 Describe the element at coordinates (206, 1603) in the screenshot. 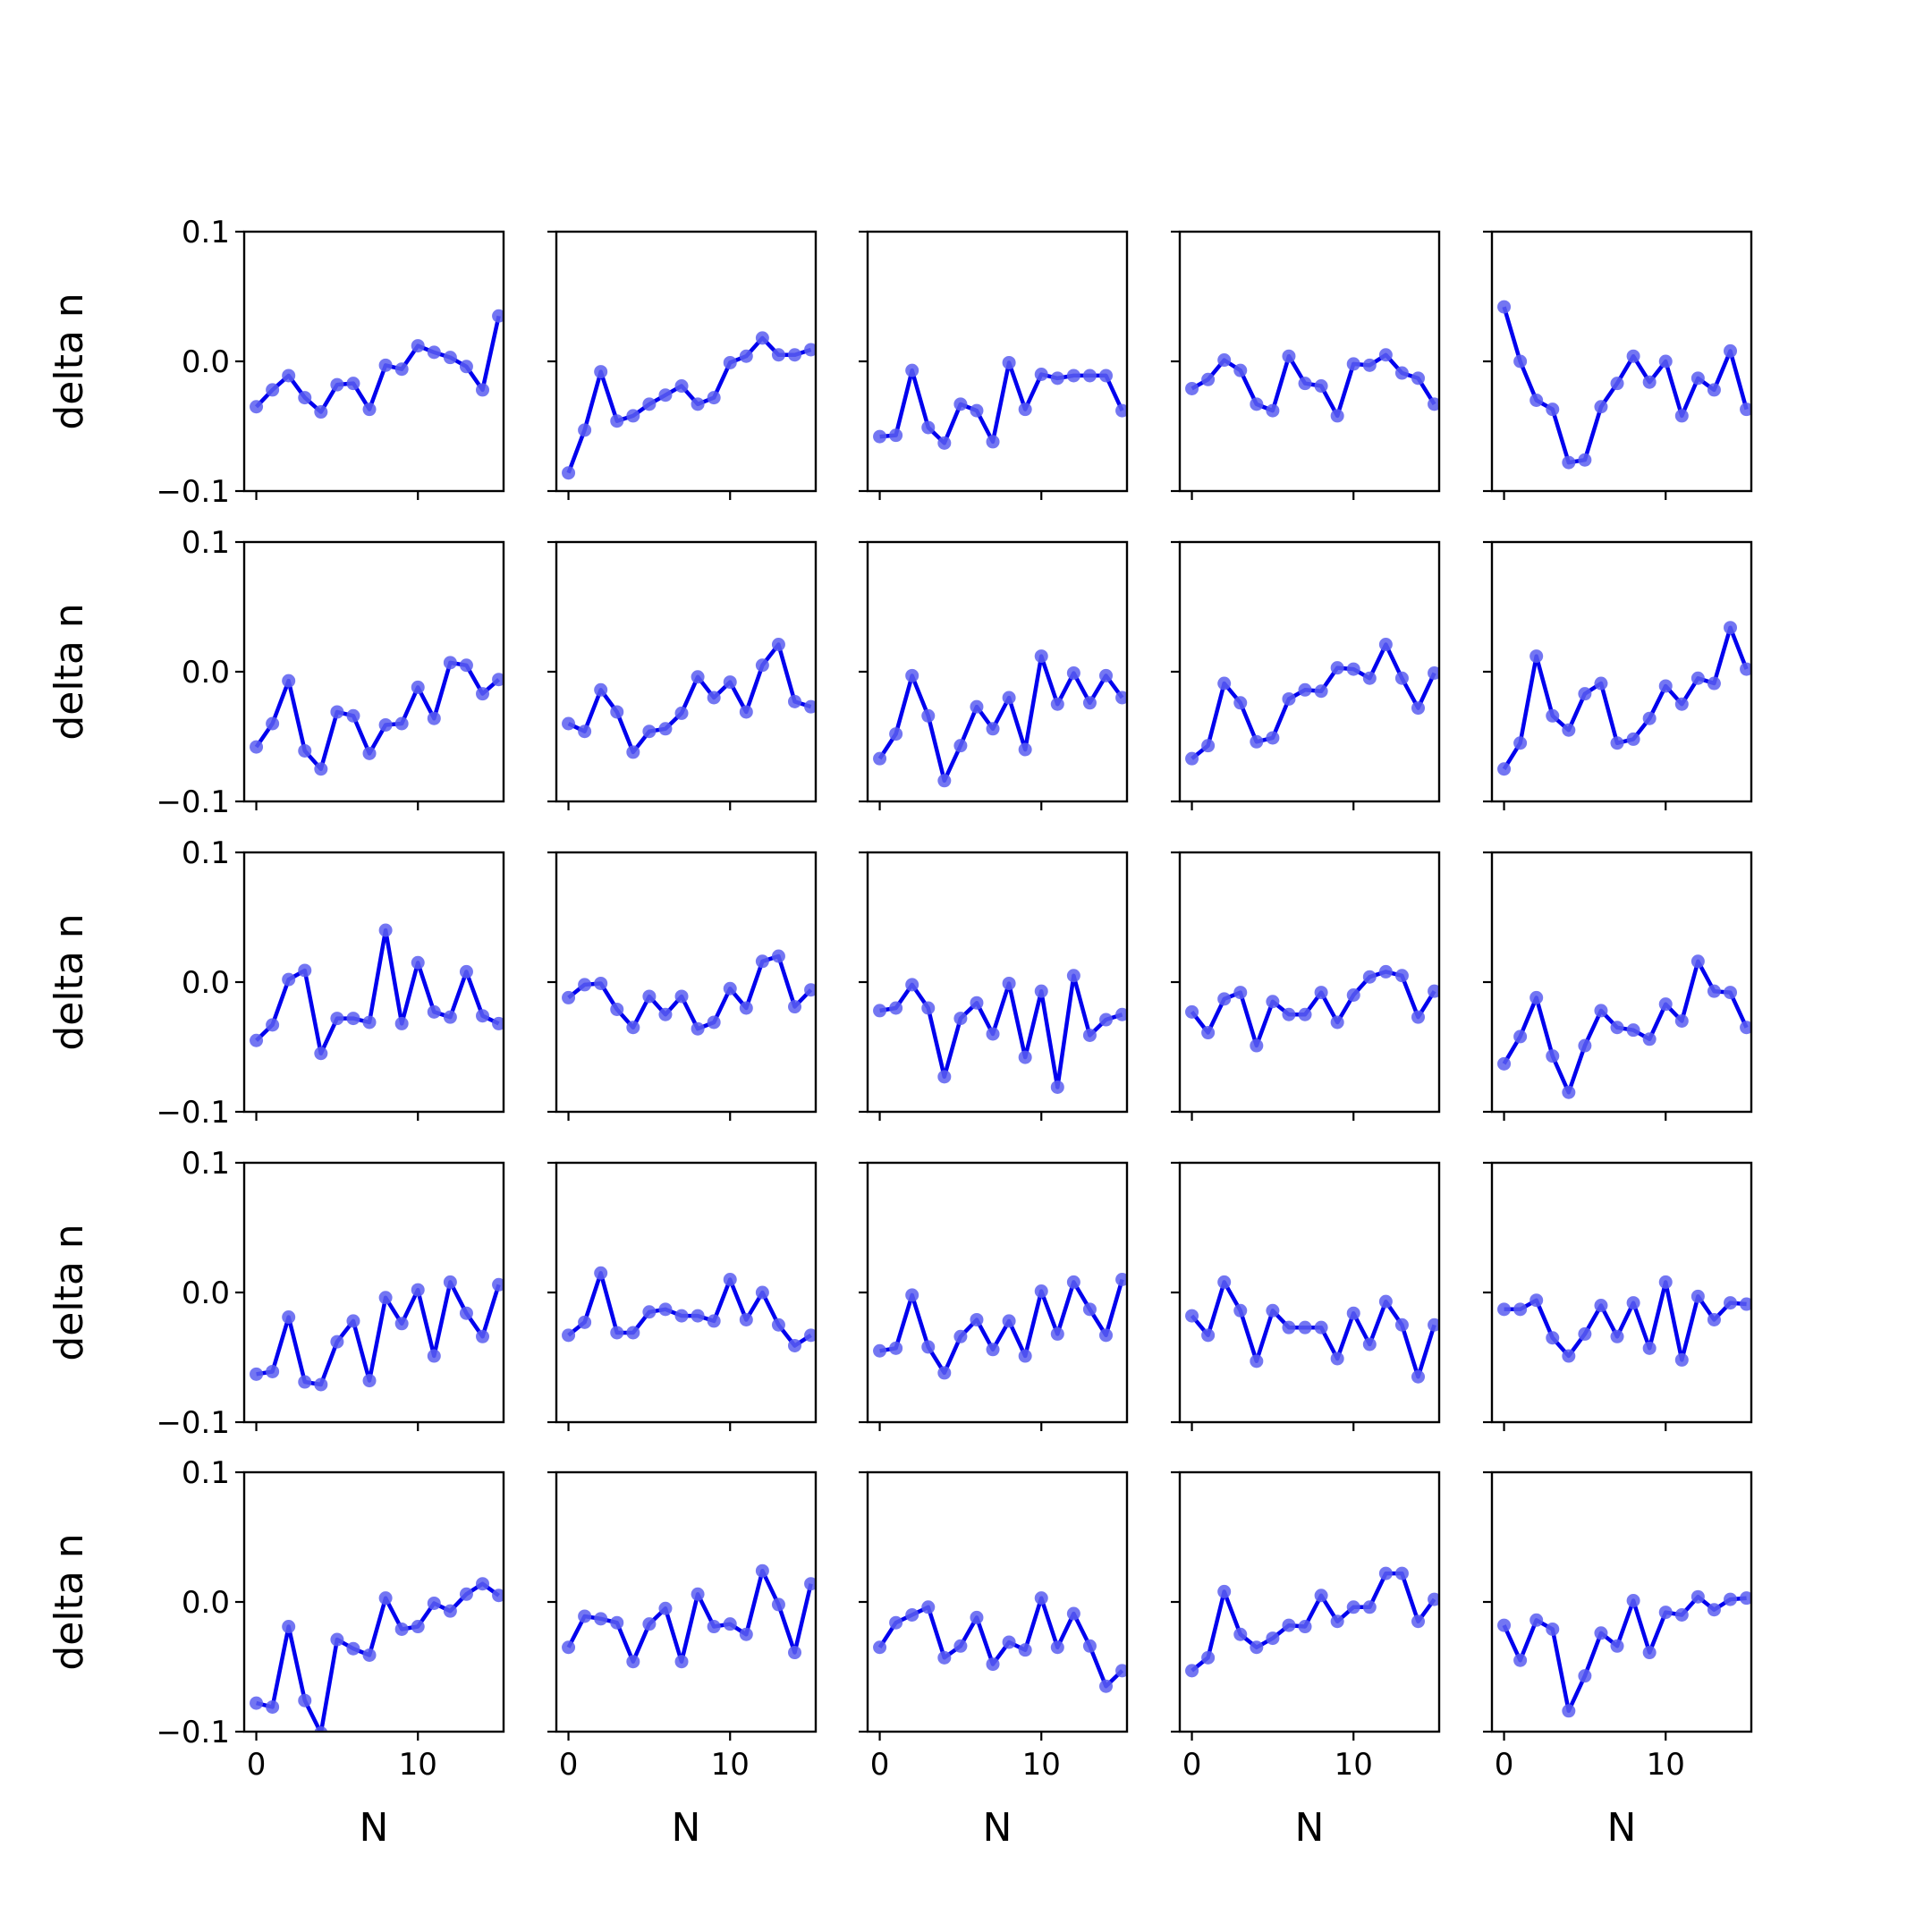

I see `y-tick-label: 0.0` at that location.